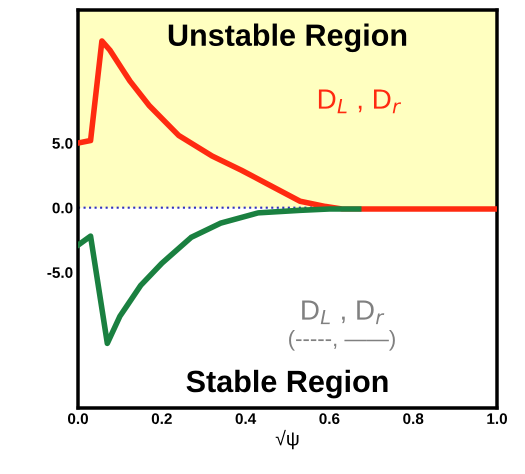  I want to click on x-tick-label: 0.6, so click(329, 418).